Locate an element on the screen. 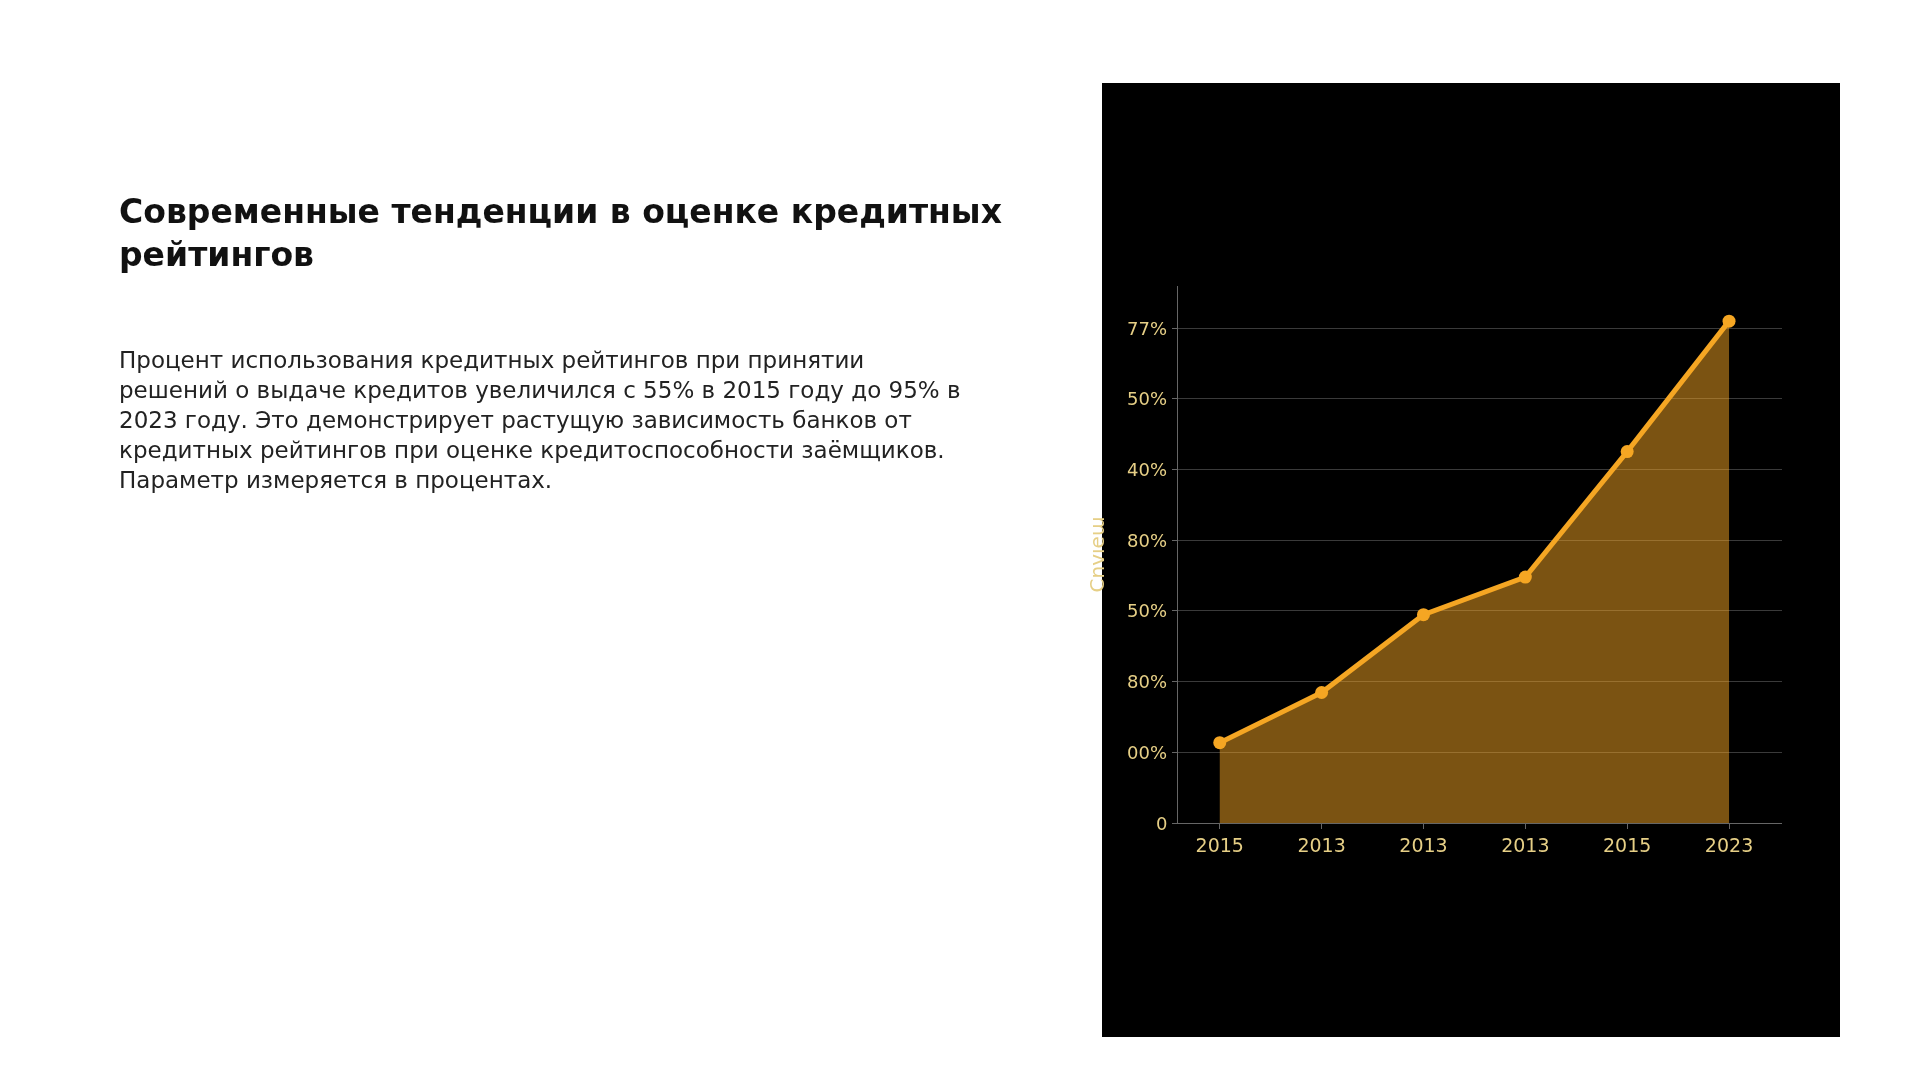  text: Современные тенденции в оценке кредитных рейтингов is located at coordinates (560, 233).